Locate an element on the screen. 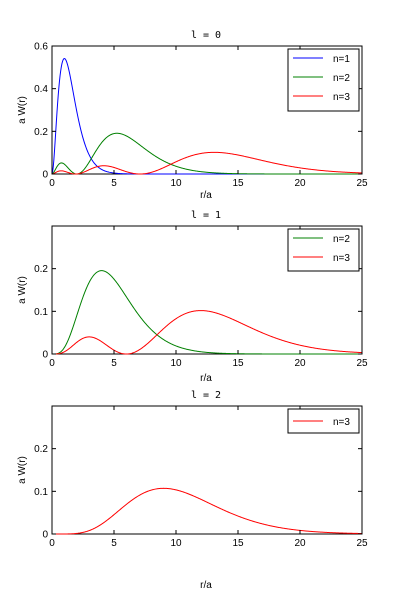 Image resolution: width=400 pixels, height=600 pixels. y-tick-label: 0.4 is located at coordinates (41, 89).